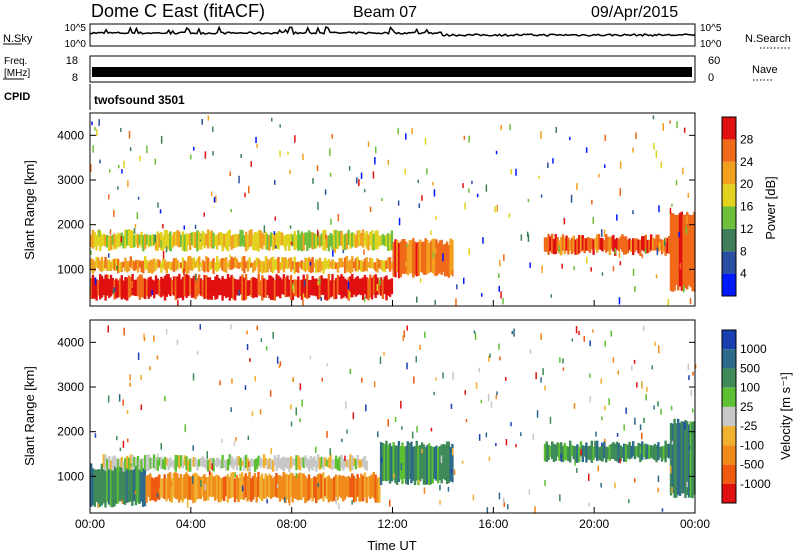  I want to click on freq-trace, so click(392, 72).